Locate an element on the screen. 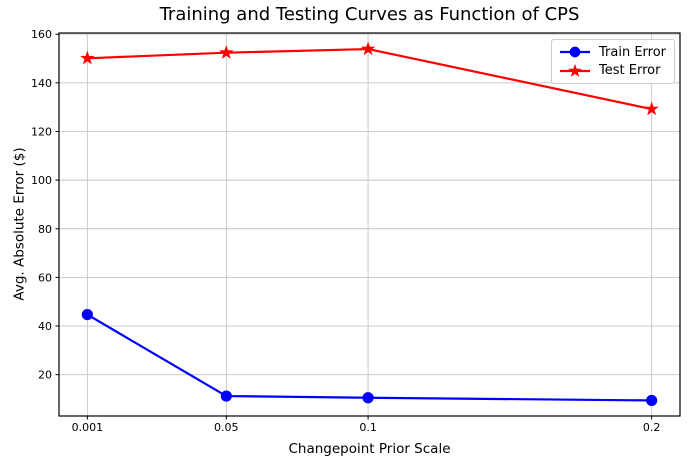  y-tick-label: 80 is located at coordinates (45, 229).